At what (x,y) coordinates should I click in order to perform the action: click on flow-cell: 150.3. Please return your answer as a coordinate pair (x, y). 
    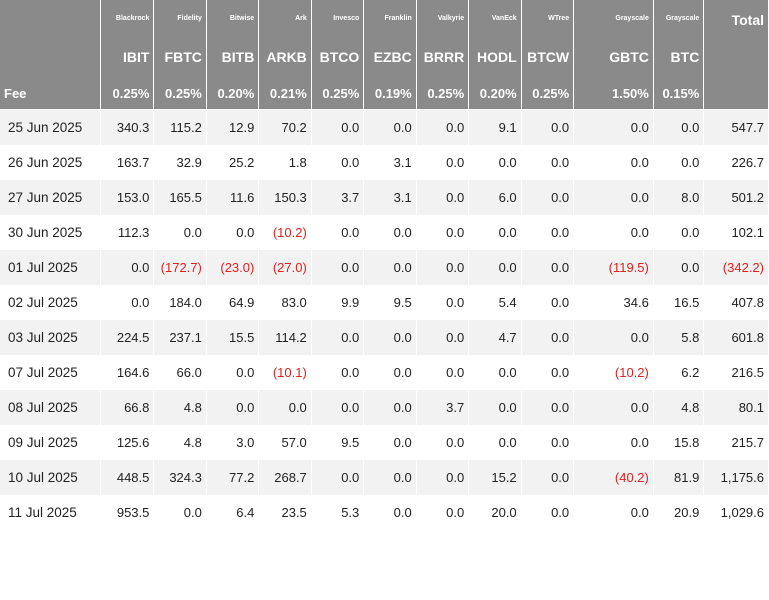
    Looking at the image, I should click on (285, 197).